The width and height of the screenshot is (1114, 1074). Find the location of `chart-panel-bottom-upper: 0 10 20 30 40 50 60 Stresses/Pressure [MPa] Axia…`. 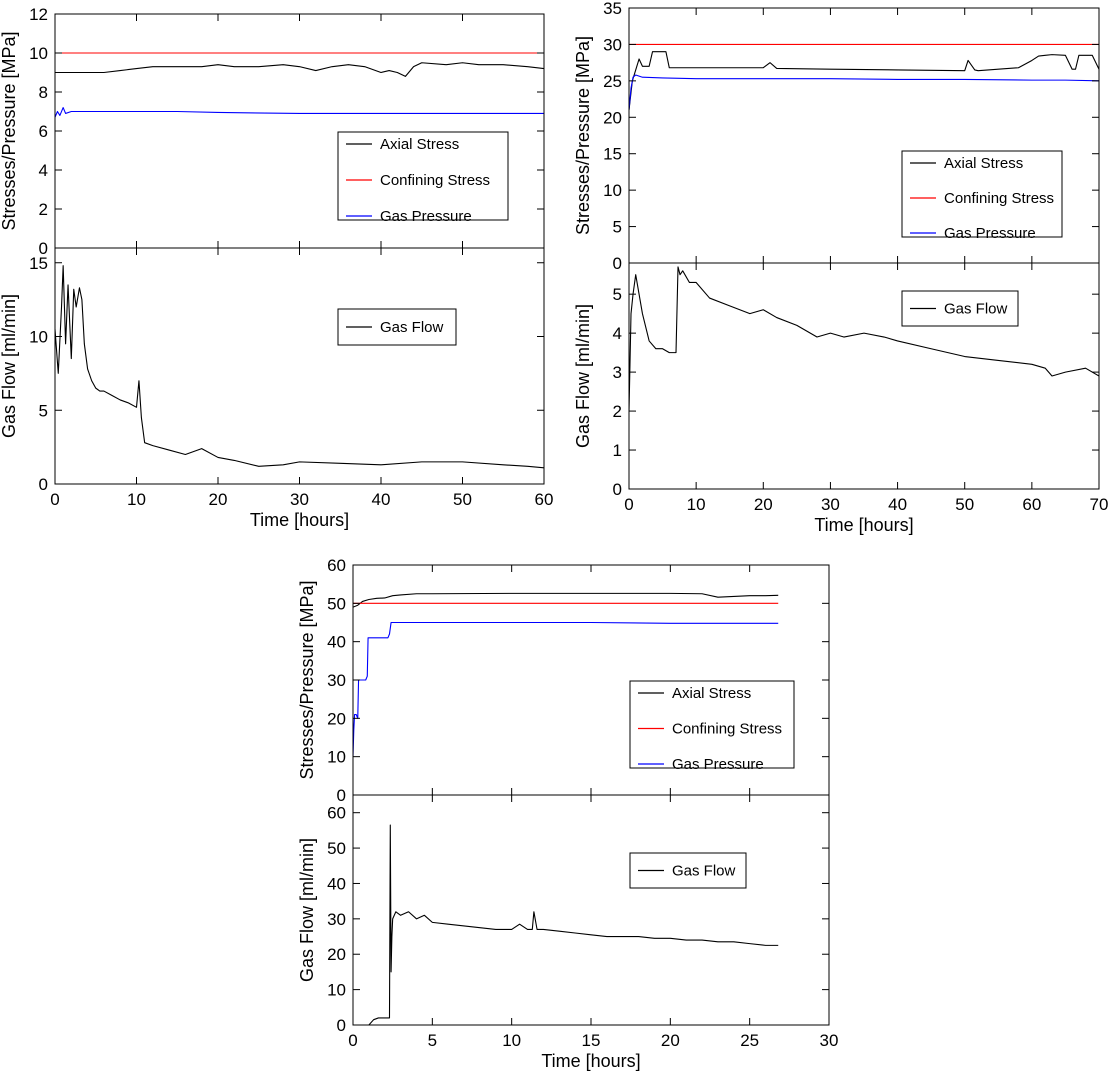

chart-panel-bottom-upper: 0 10 20 30 40 50 60 Stresses/Pressure [MPa] Axia… is located at coordinates (563, 680).